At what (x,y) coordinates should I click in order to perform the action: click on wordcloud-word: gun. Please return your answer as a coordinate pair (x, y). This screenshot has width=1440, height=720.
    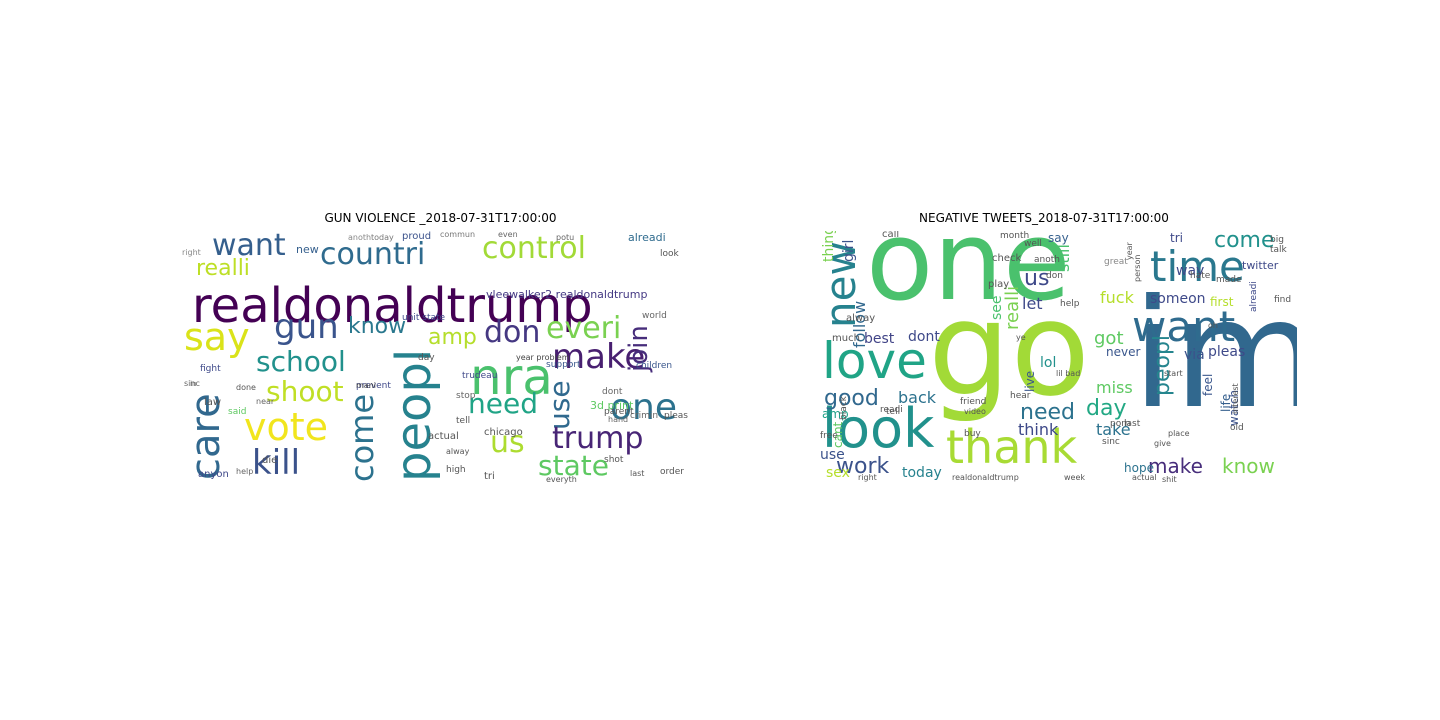
    Looking at the image, I should click on (306, 327).